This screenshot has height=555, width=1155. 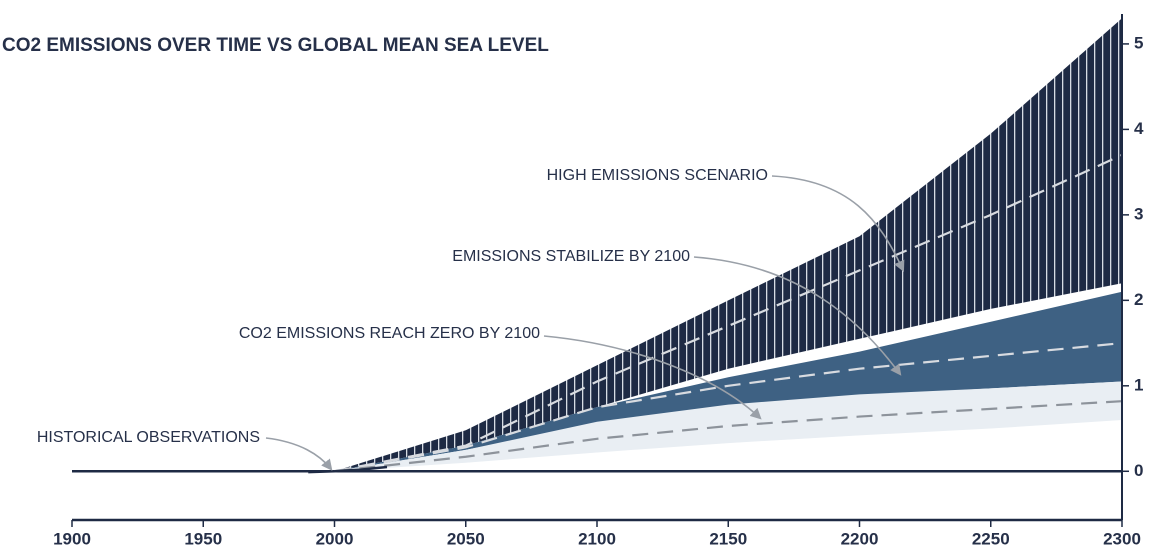 I want to click on y-tick-label: 5, so click(x=1138, y=42).